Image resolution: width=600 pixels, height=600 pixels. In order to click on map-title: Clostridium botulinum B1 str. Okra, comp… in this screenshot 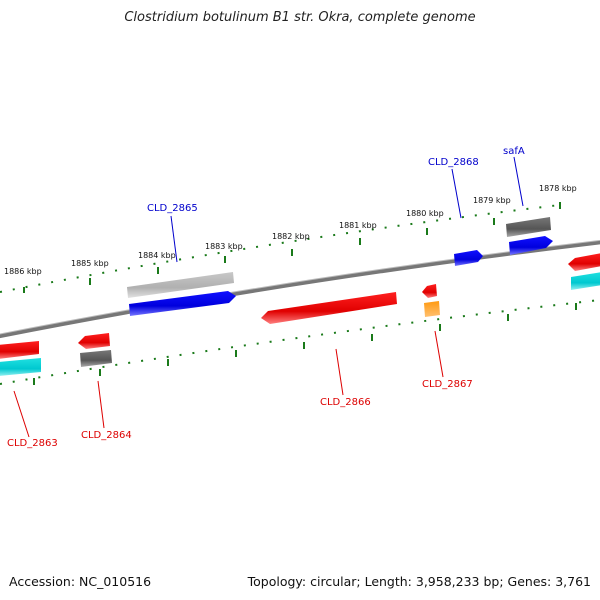, I will do `click(300, 17)`.